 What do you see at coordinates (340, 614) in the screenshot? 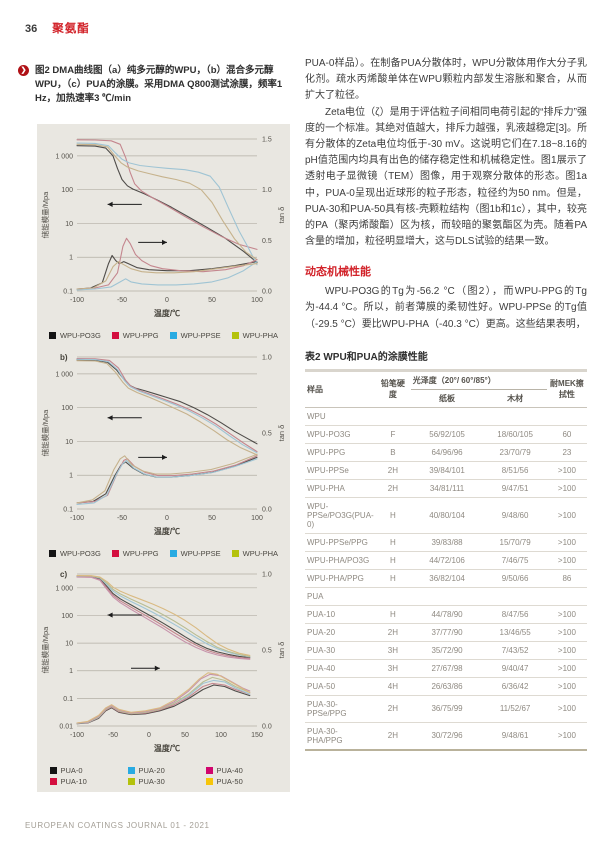
I see `table-cell: PUA-10` at bounding box center [340, 614].